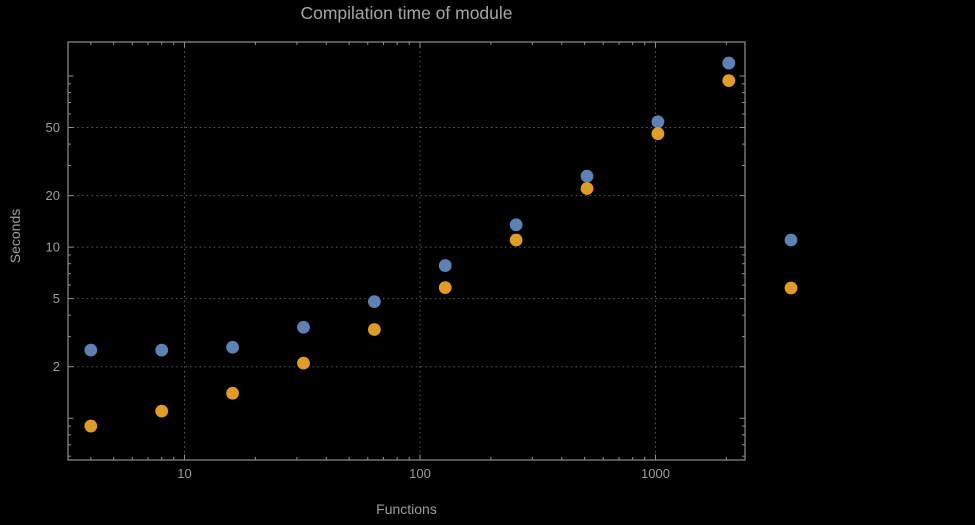 This screenshot has width=975, height=525. I want to click on y-tick-label: 5, so click(56, 298).